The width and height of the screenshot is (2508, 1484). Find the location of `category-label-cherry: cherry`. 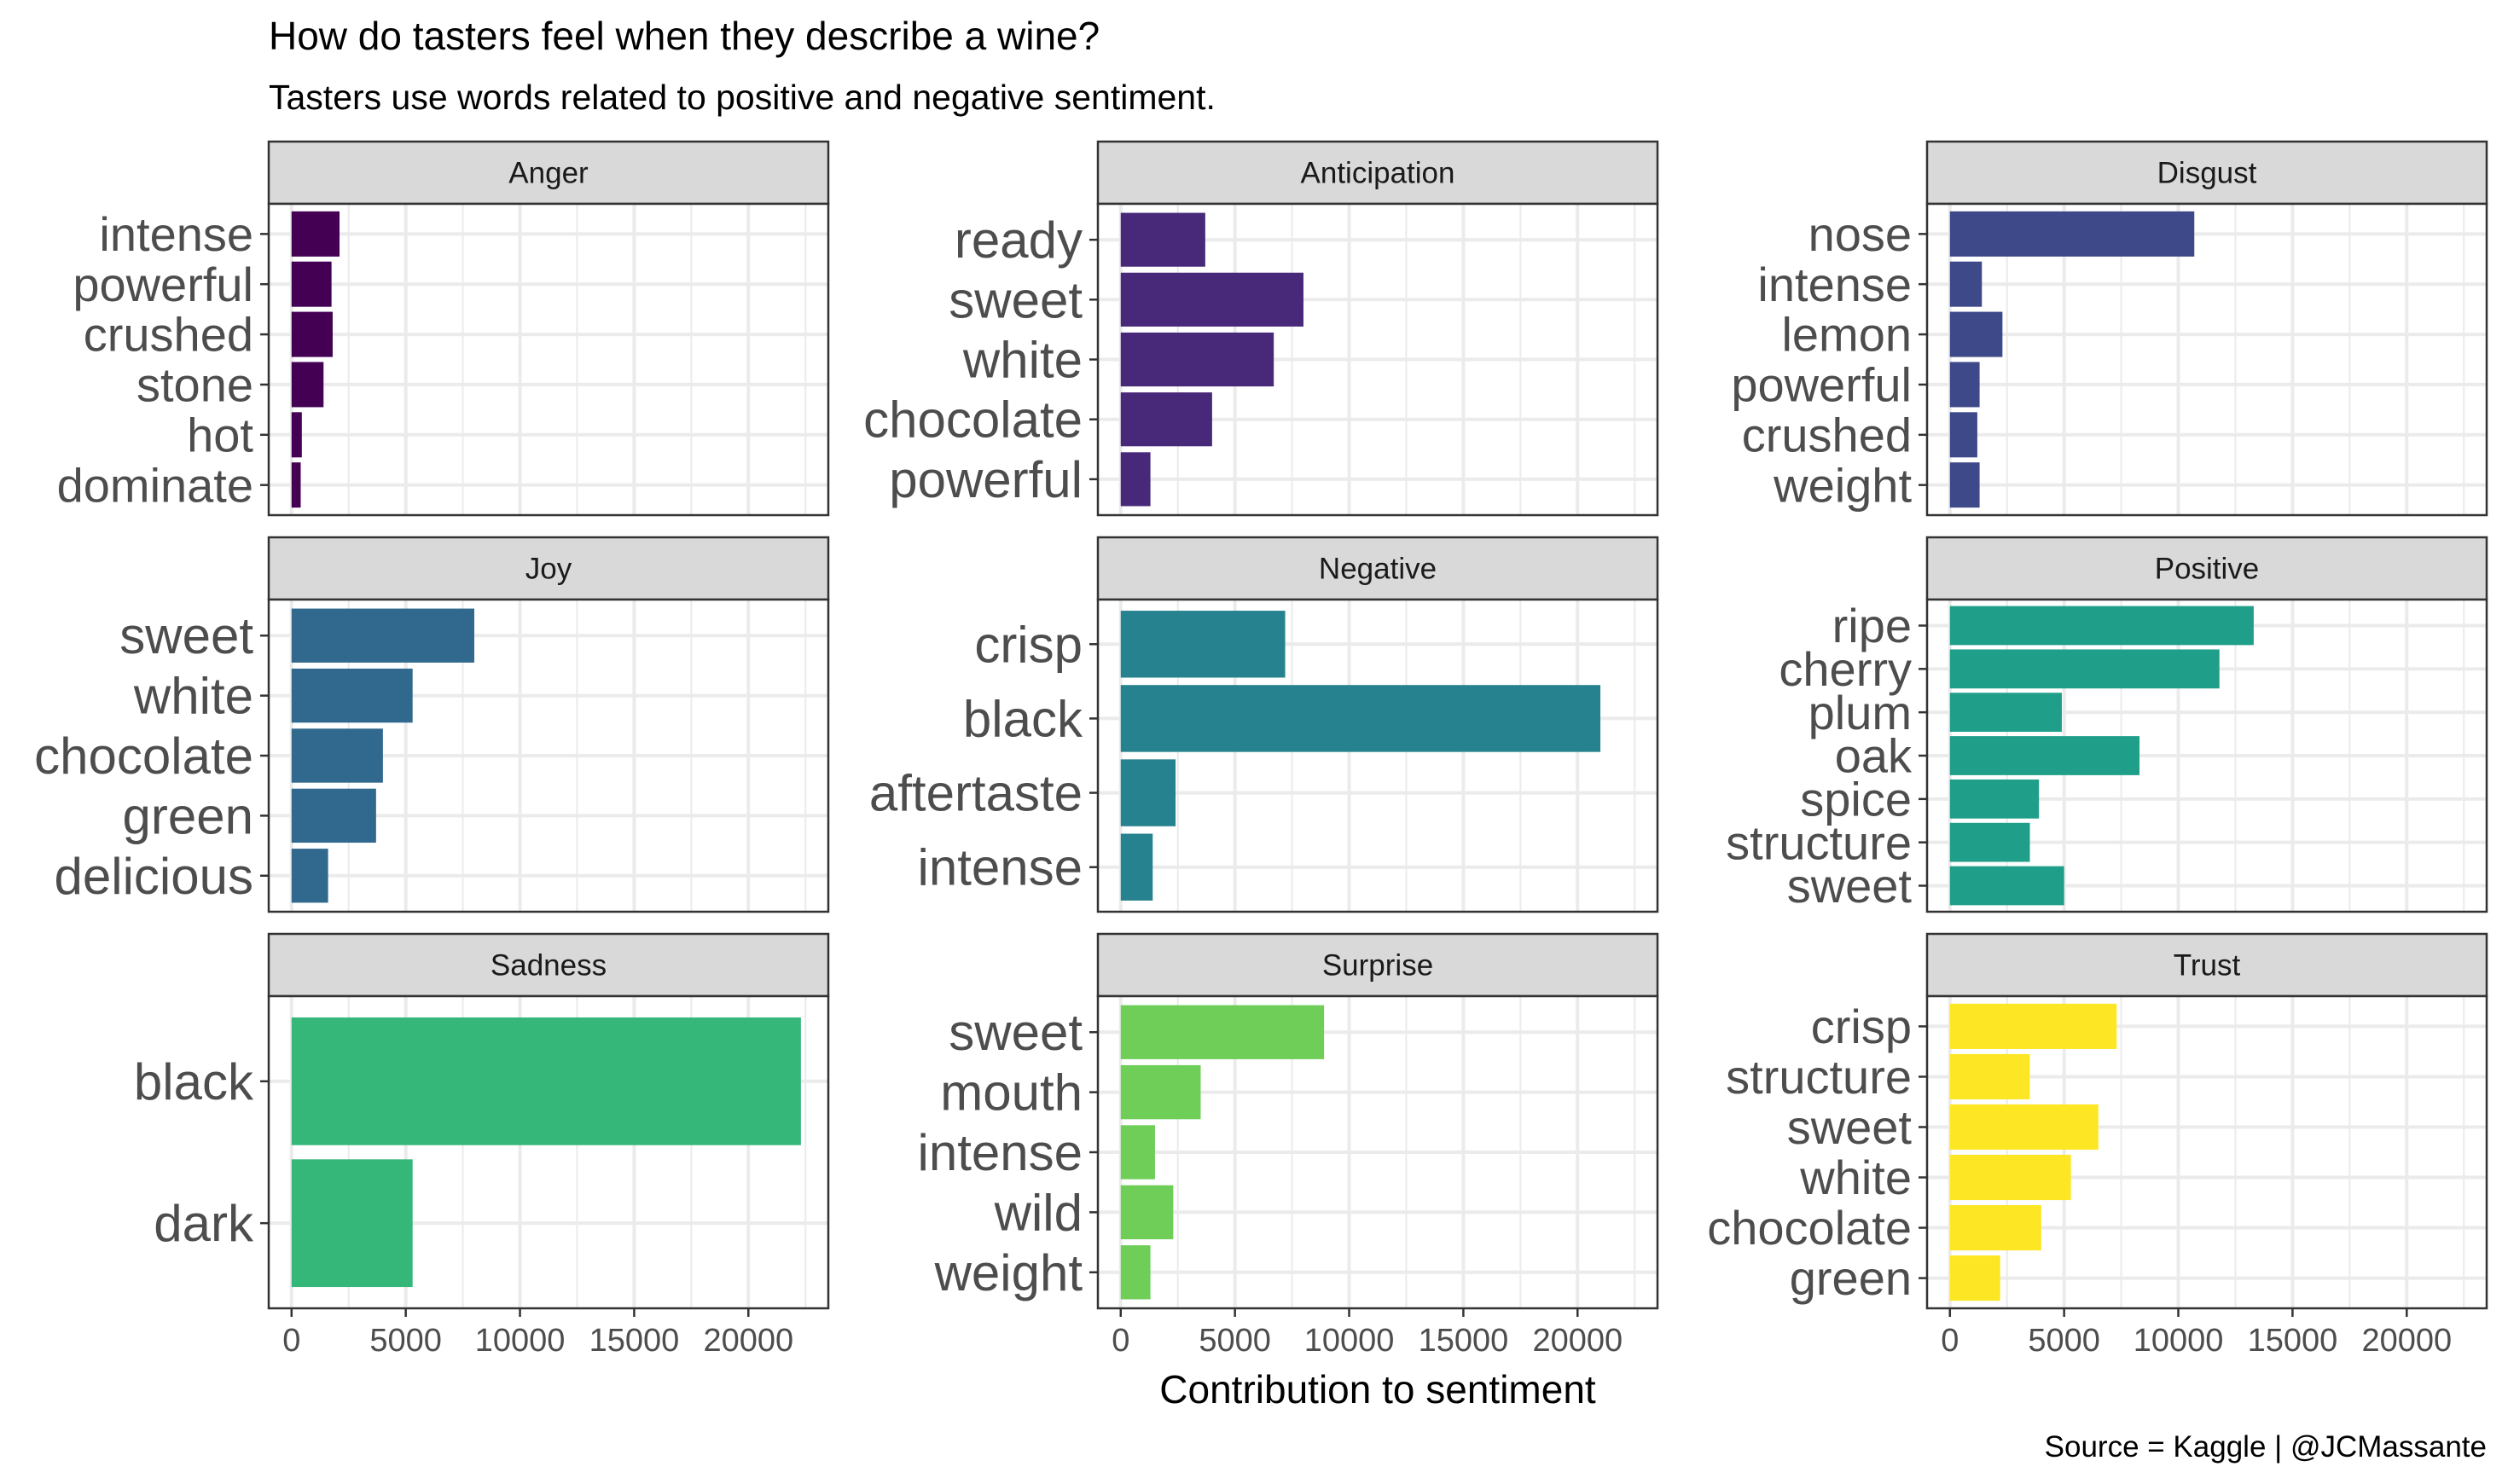

category-label-cherry: cherry is located at coordinates (1846, 669).